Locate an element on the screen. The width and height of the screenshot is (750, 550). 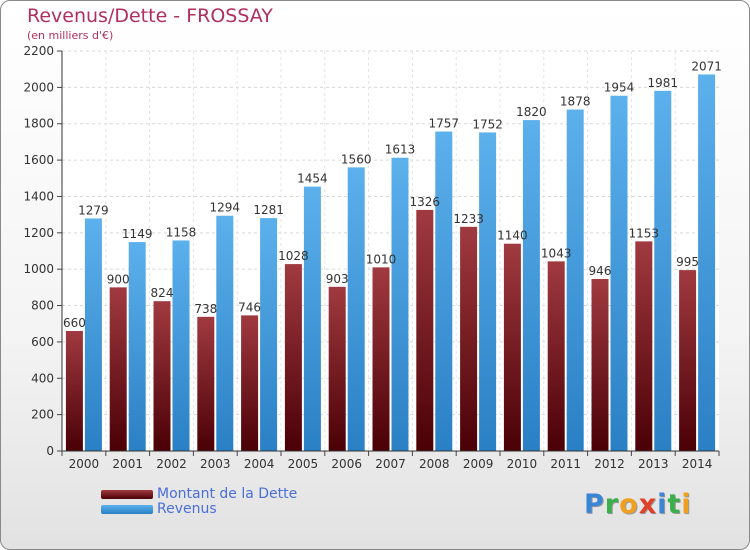
legend-swatch-revenus is located at coordinates (127, 509).